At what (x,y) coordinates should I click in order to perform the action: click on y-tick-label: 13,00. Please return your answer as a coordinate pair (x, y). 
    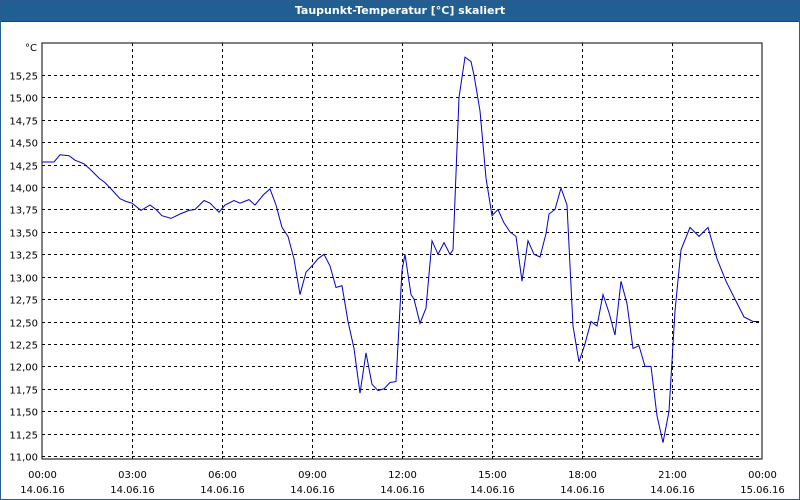
    Looking at the image, I should click on (23, 279).